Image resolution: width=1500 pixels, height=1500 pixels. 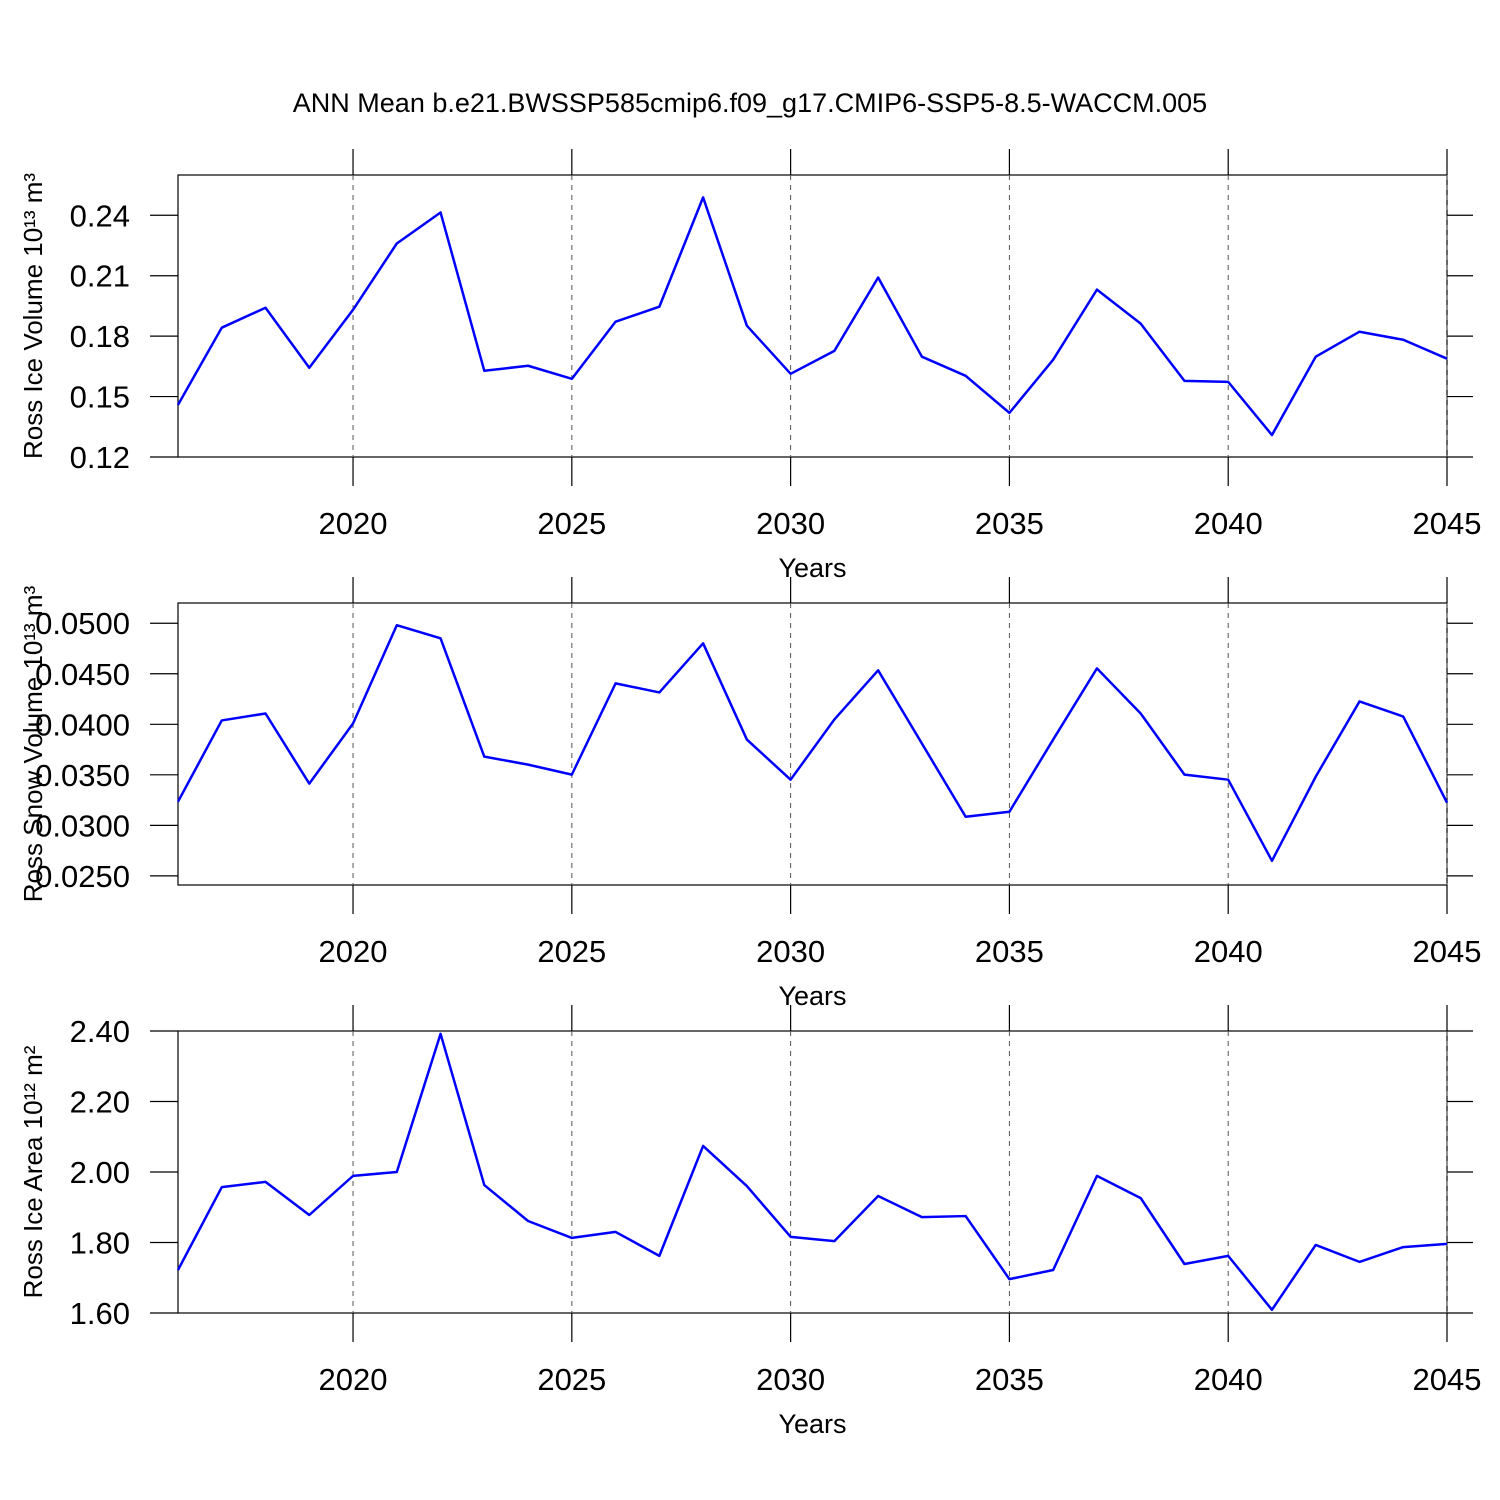 I want to click on y-axis-title: Ross Ice Area 10¹² m², so click(x=33, y=1171).